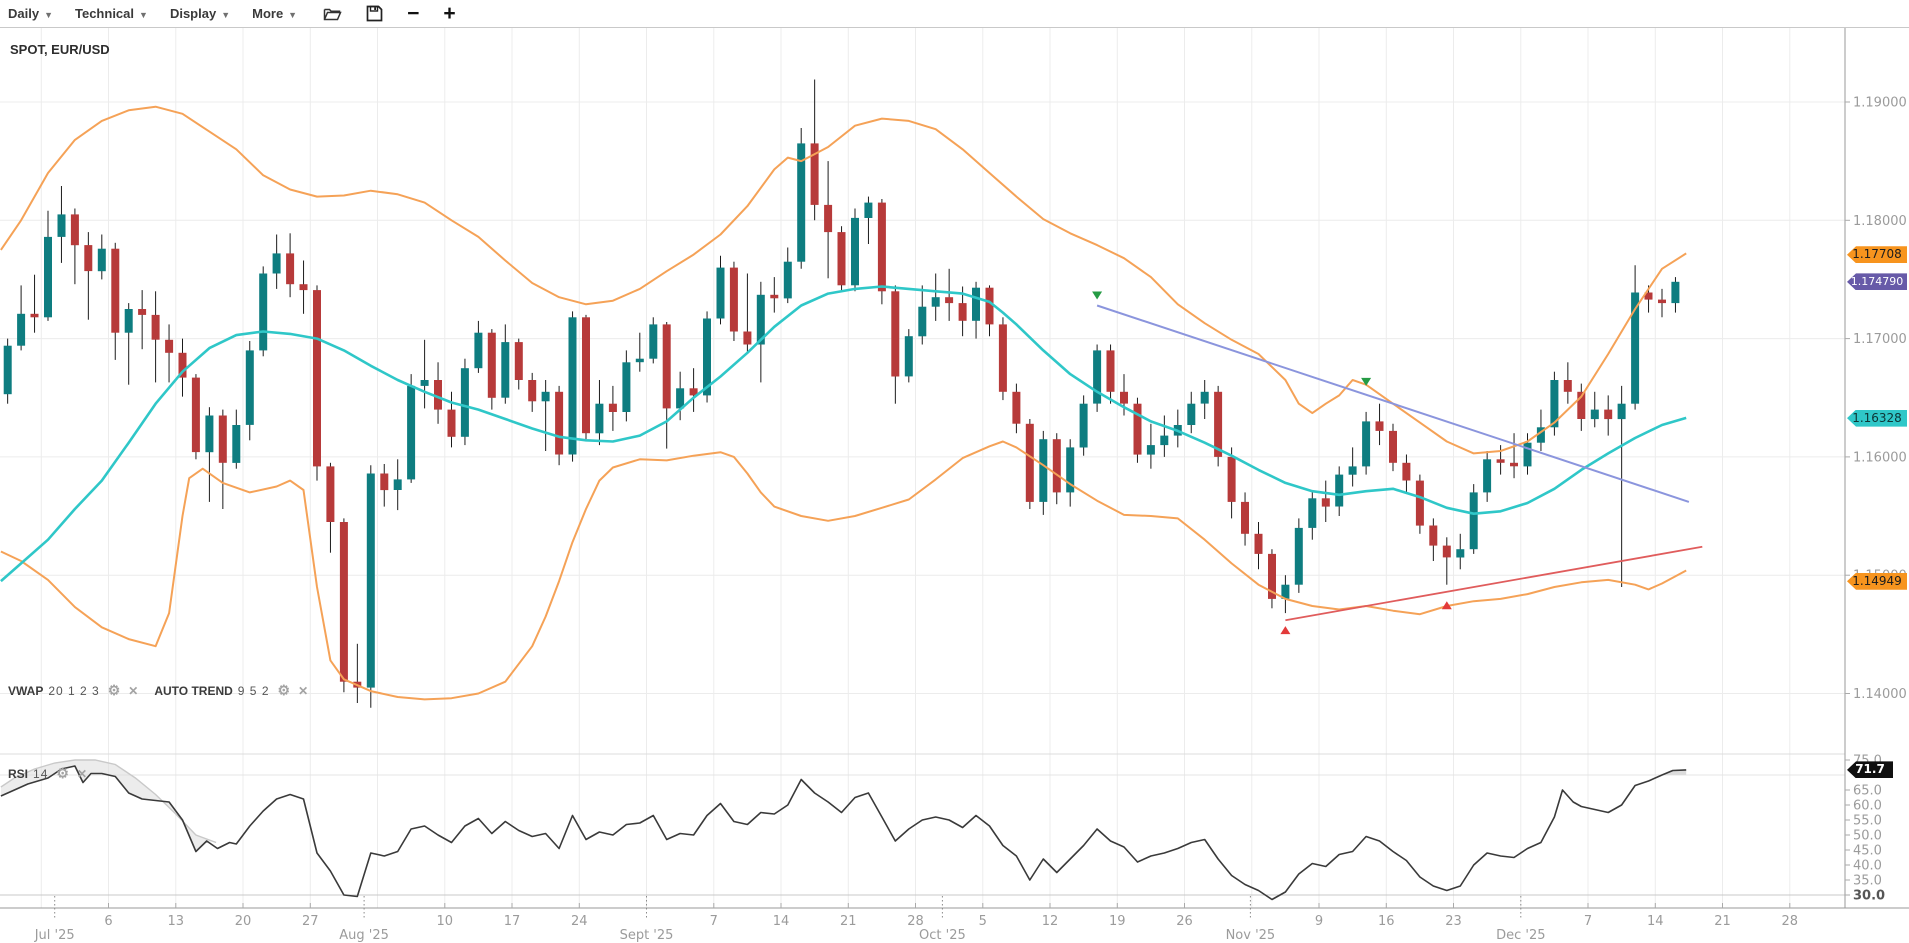 Image resolution: width=1909 pixels, height=943 pixels. Describe the element at coordinates (1867, 866) in the screenshot. I see `rsi-axis-label: 40.0` at that location.